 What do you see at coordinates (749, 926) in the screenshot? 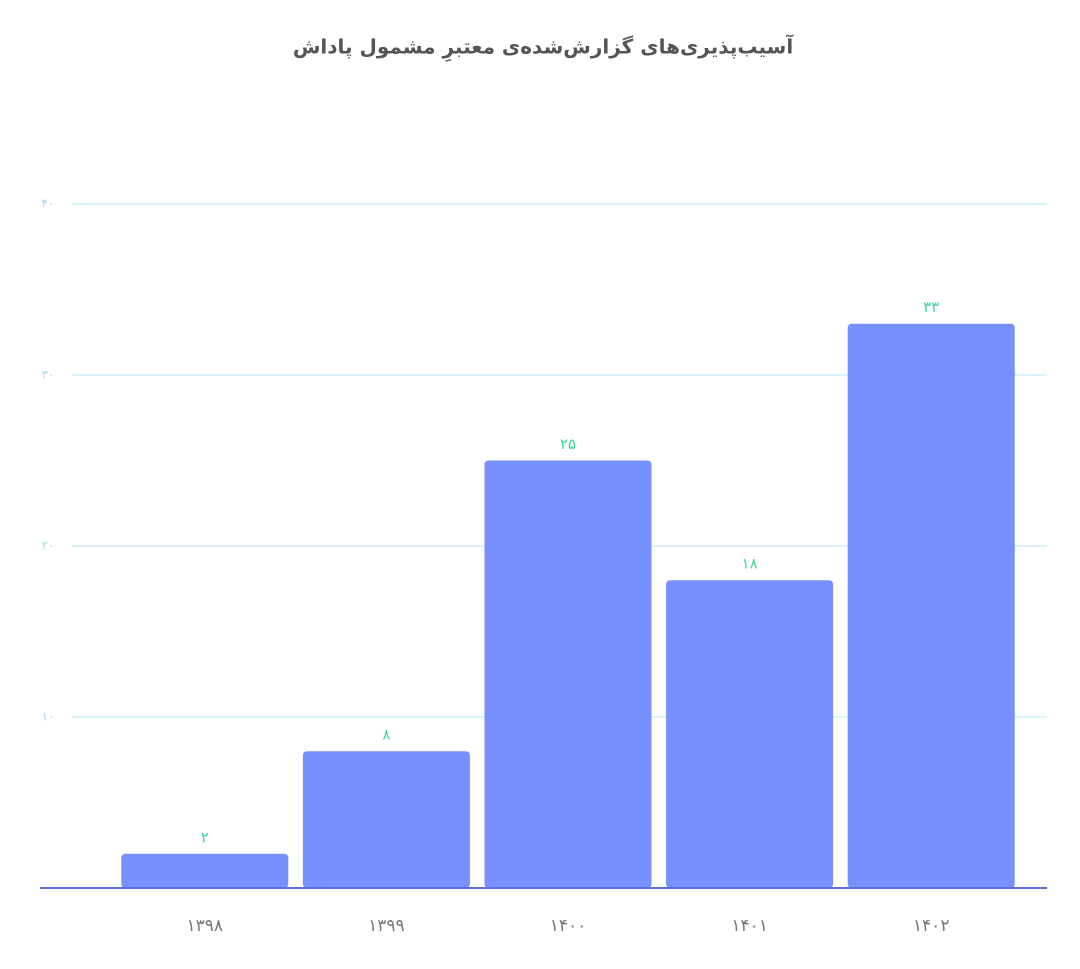
I see `x-tick-label: ۱۴۰۱` at bounding box center [749, 926].